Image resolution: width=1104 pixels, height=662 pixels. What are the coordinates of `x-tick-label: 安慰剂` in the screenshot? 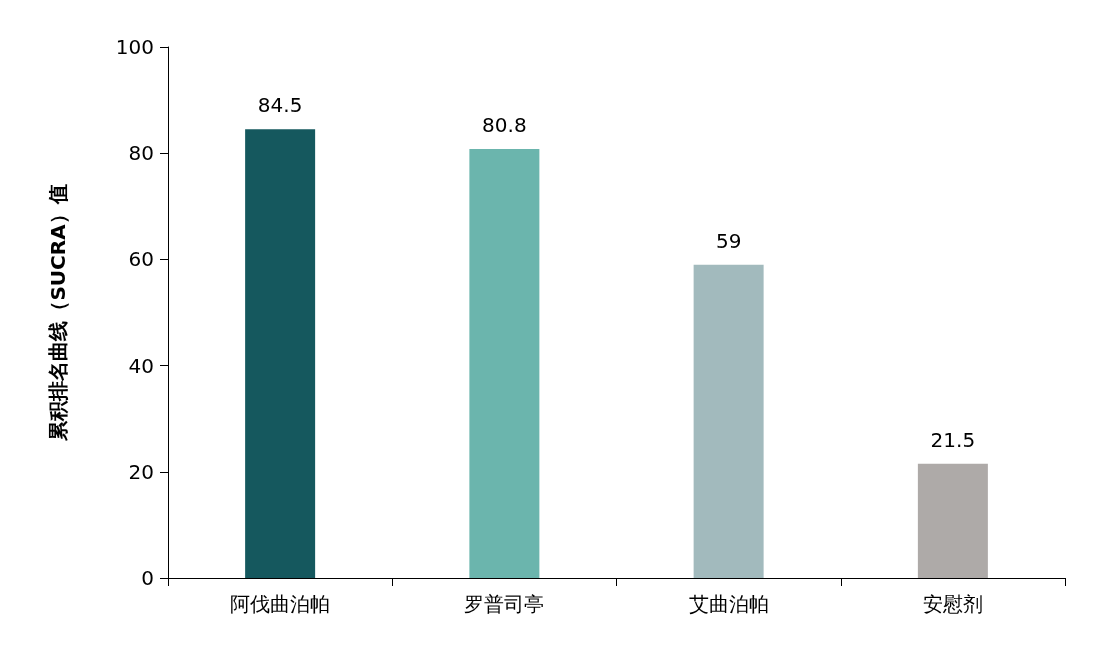 It's located at (952, 604).